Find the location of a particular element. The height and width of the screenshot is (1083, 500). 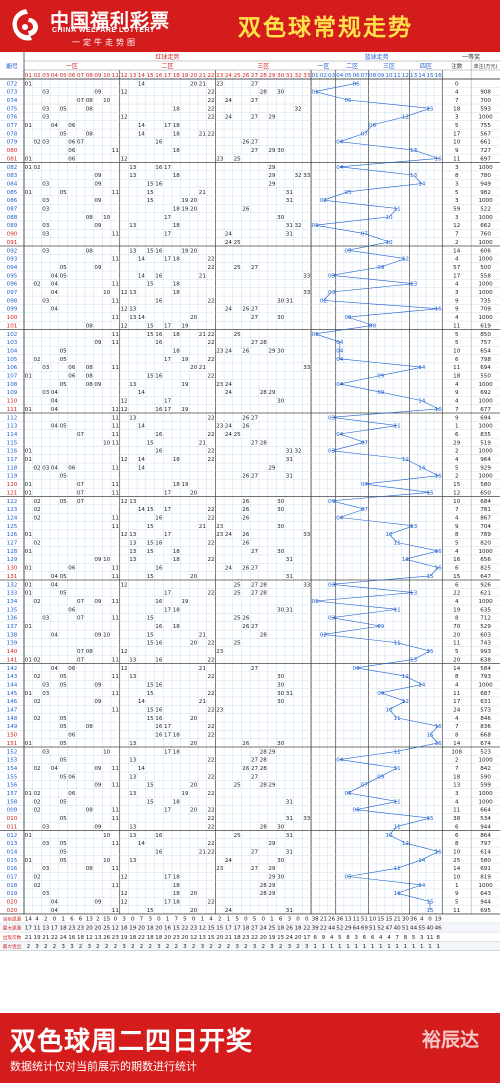

prize-amount: 864 is located at coordinates (485, 836).